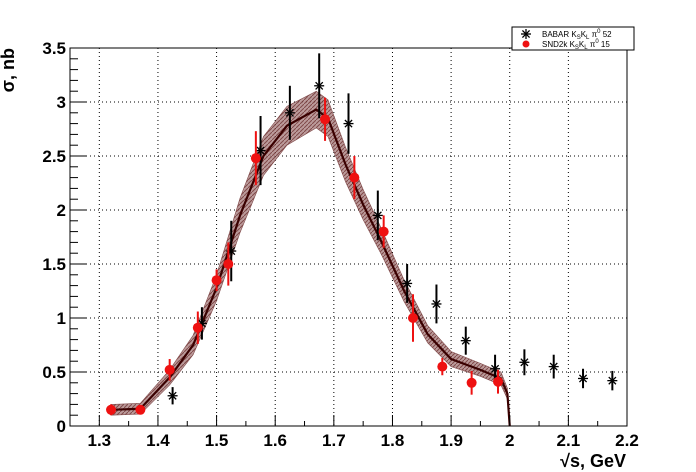 The height and width of the screenshot is (472, 696). I want to click on x-tick-label: 2, so click(509, 440).